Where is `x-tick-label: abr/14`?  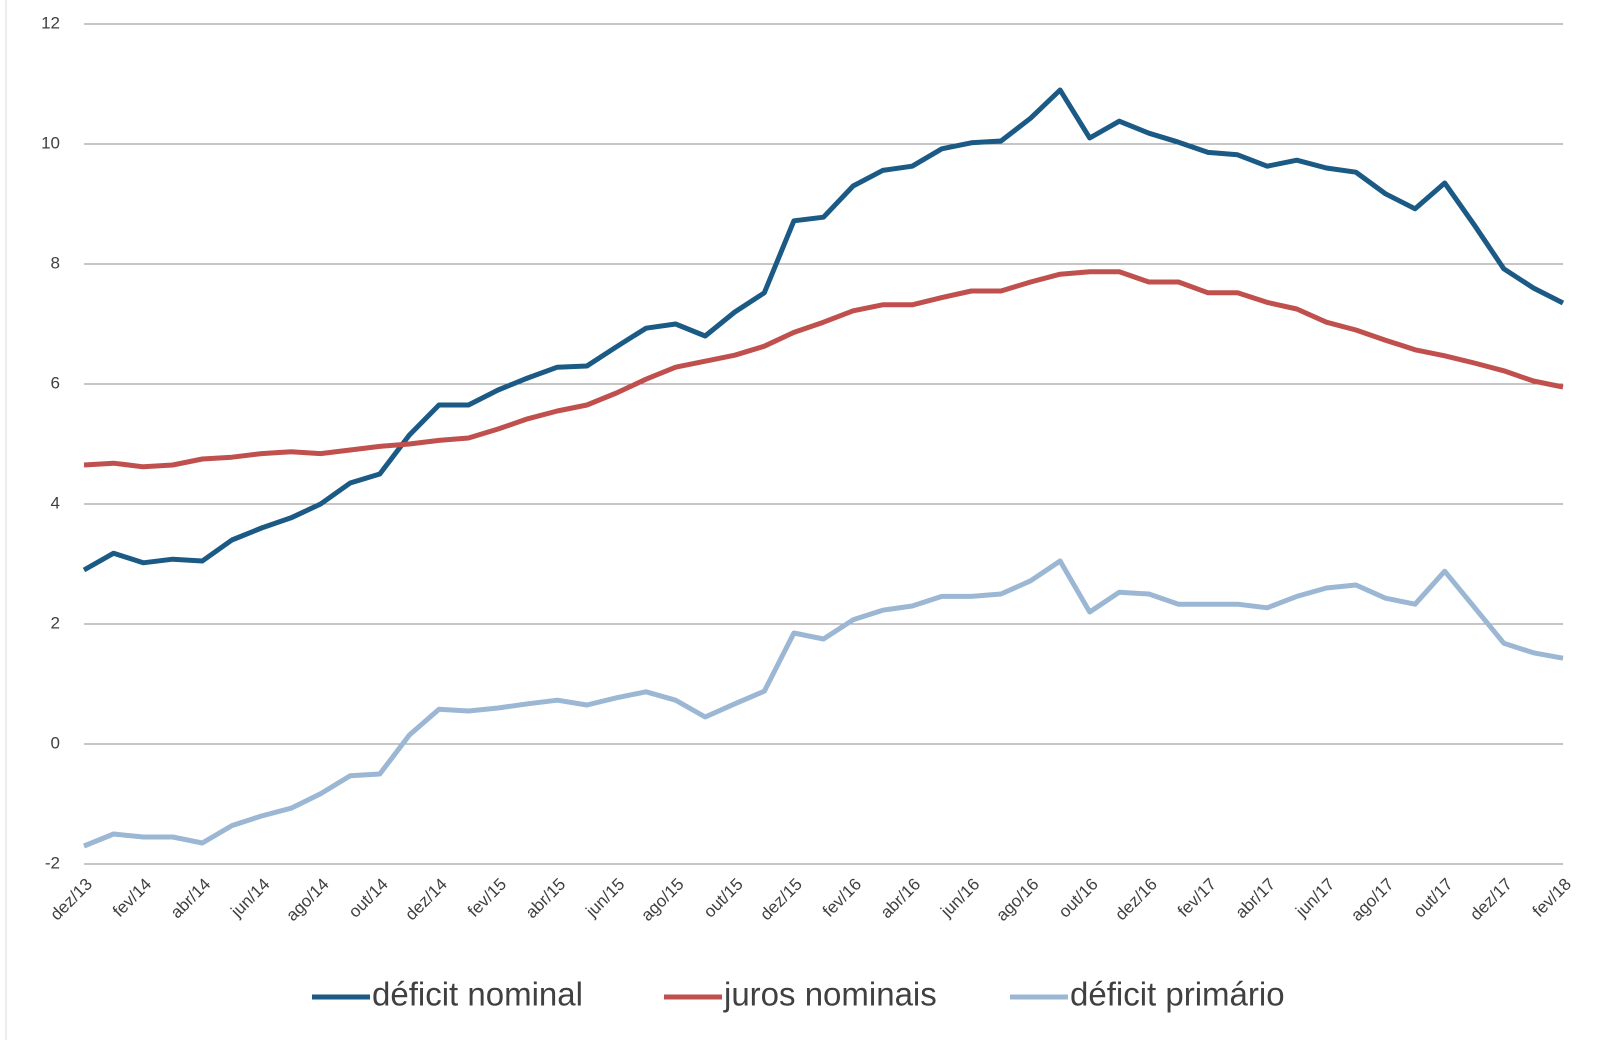
x-tick-label: abr/14 is located at coordinates (191, 899).